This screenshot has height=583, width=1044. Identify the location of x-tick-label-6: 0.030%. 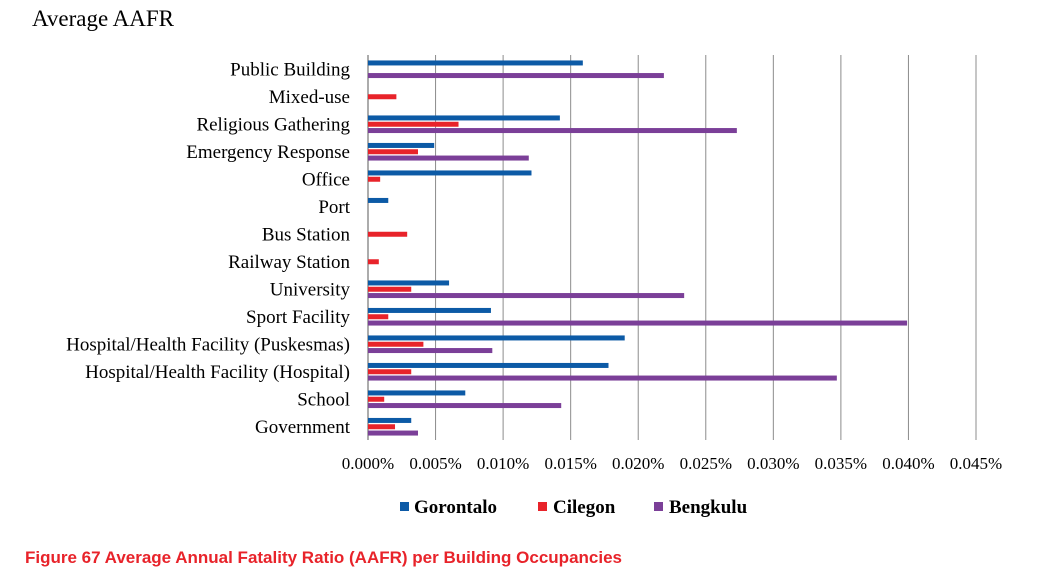
(773, 463).